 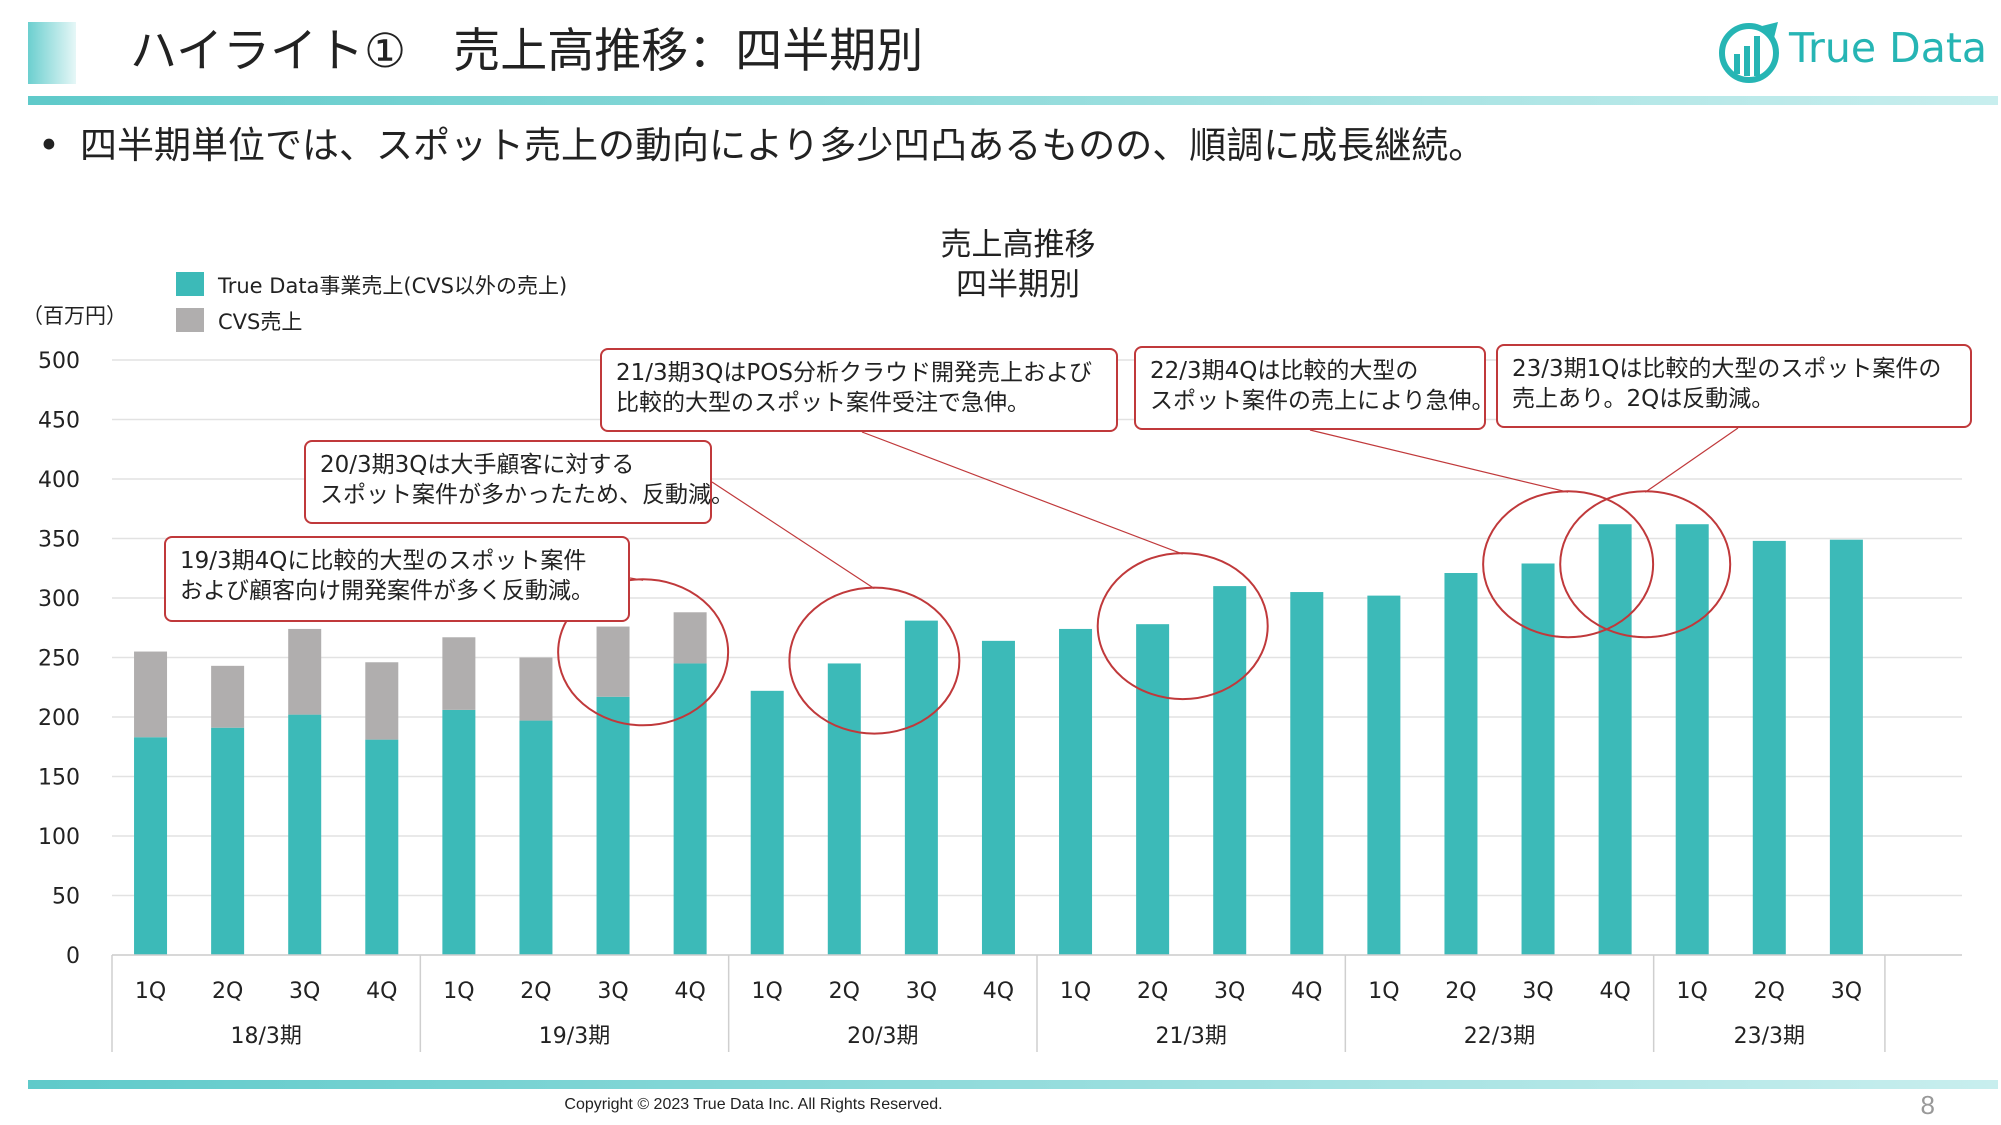 What do you see at coordinates (73, 956) in the screenshot?
I see `y-tick-label: 0` at bounding box center [73, 956].